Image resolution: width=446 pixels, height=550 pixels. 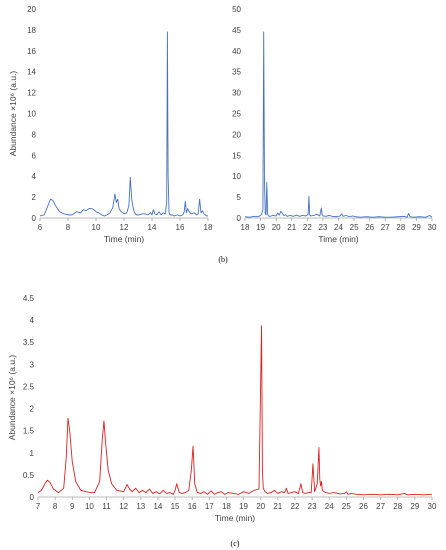 I want to click on x-tick-label: 6, so click(x=40, y=227).